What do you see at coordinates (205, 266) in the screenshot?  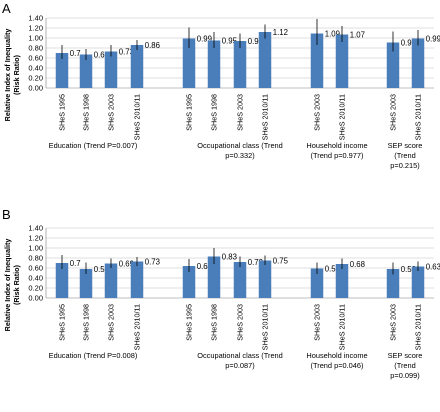 I see `data-label: 0.64` at bounding box center [205, 266].